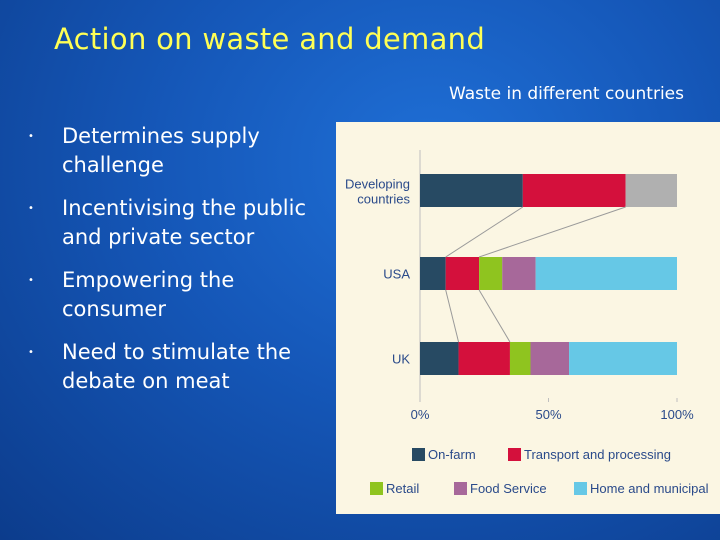  I want to click on x-tick-label: 100%, so click(677, 414).